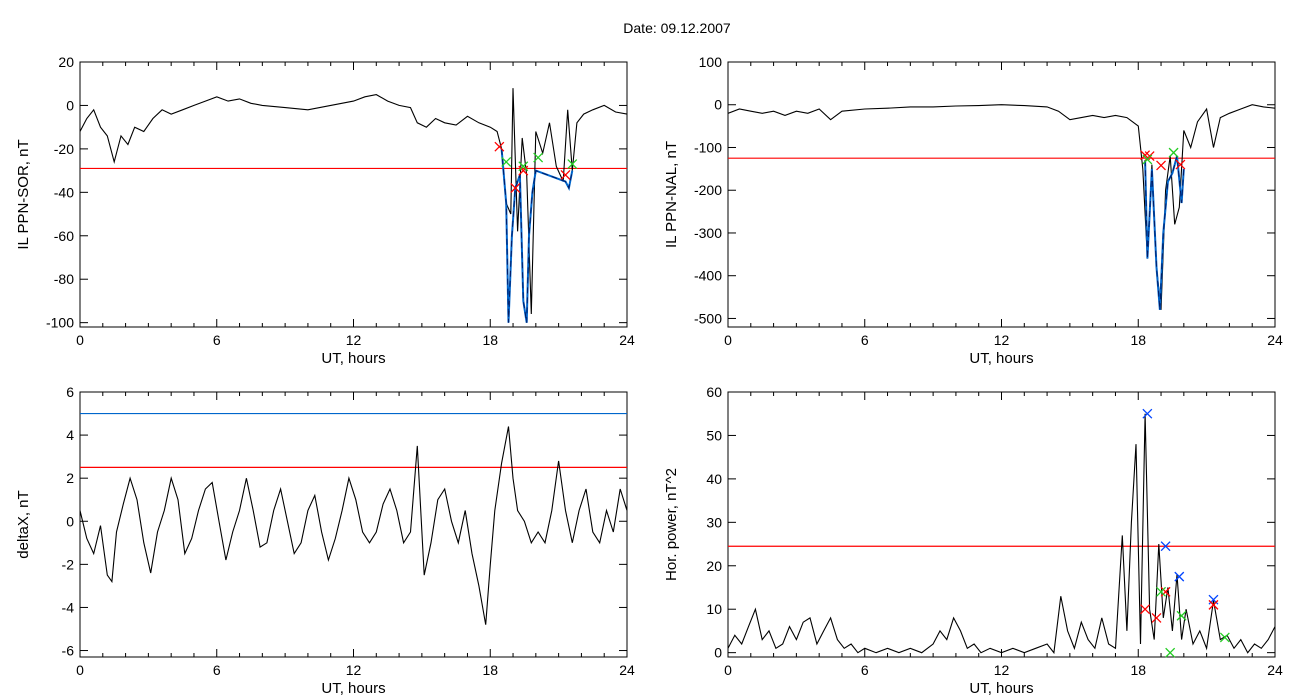  I want to click on y-tick-label: -80, so click(64, 279).